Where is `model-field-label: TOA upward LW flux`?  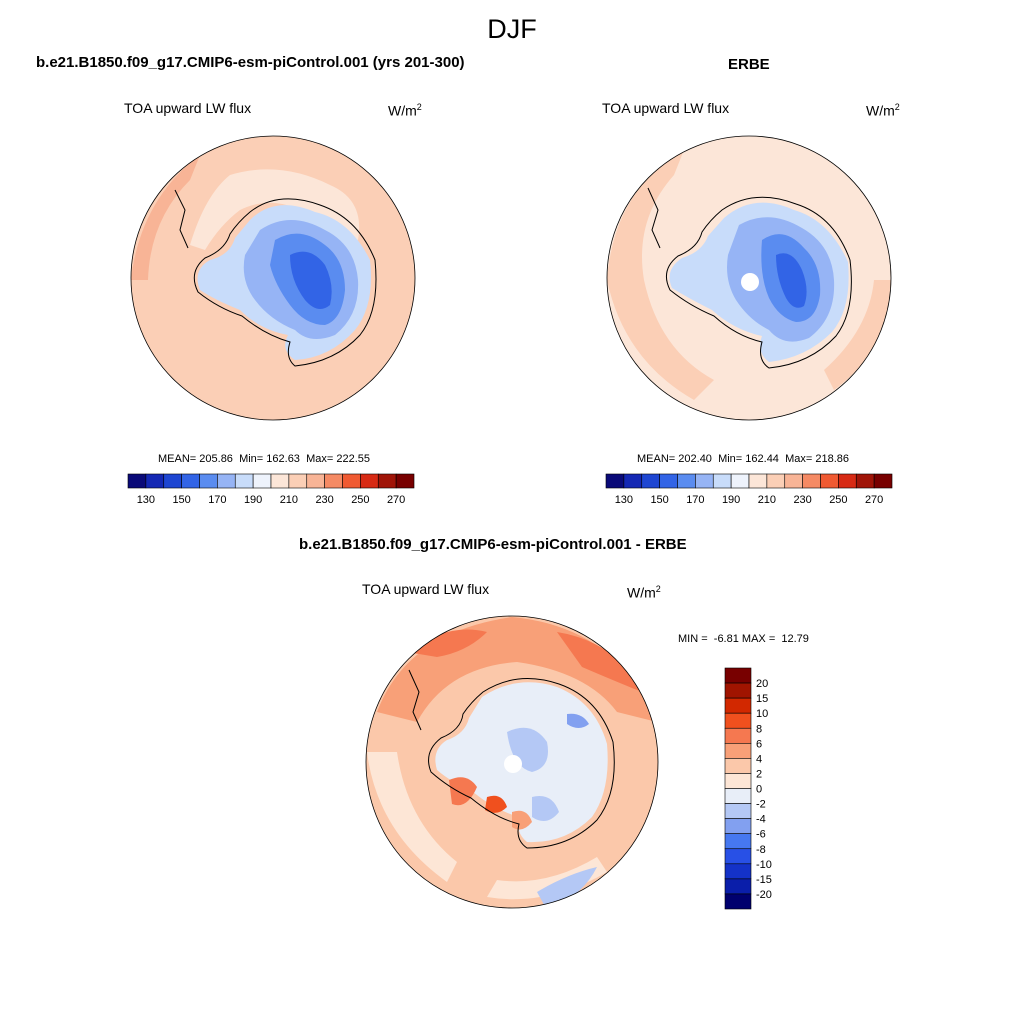 model-field-label: TOA upward LW flux is located at coordinates (188, 108).